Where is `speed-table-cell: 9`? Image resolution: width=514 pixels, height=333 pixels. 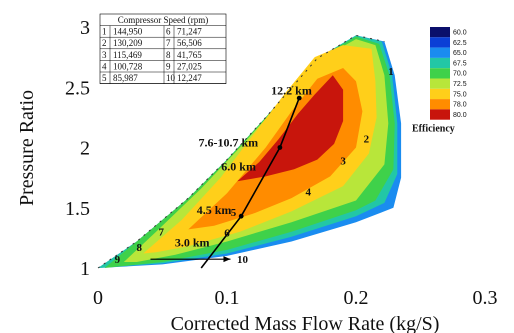 speed-table-cell: 9 is located at coordinates (168, 66).